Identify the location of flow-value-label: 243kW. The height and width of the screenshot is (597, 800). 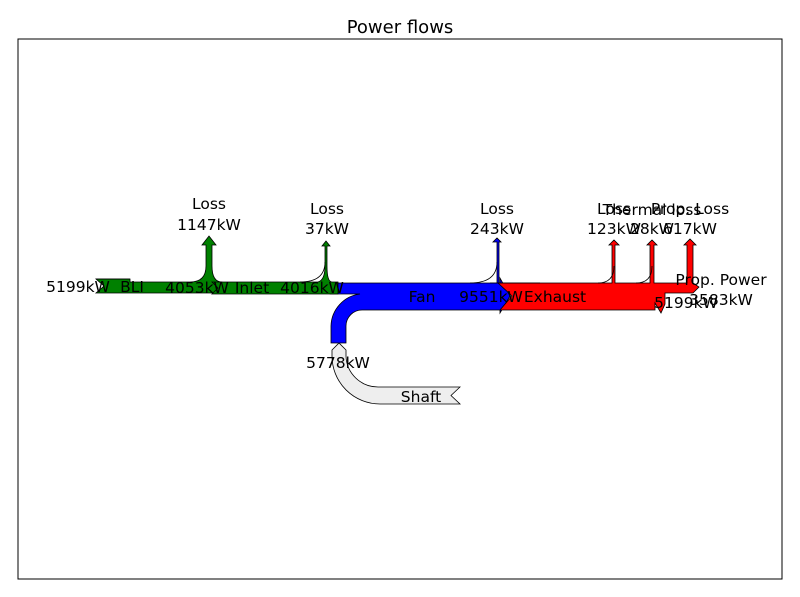
(497, 229).